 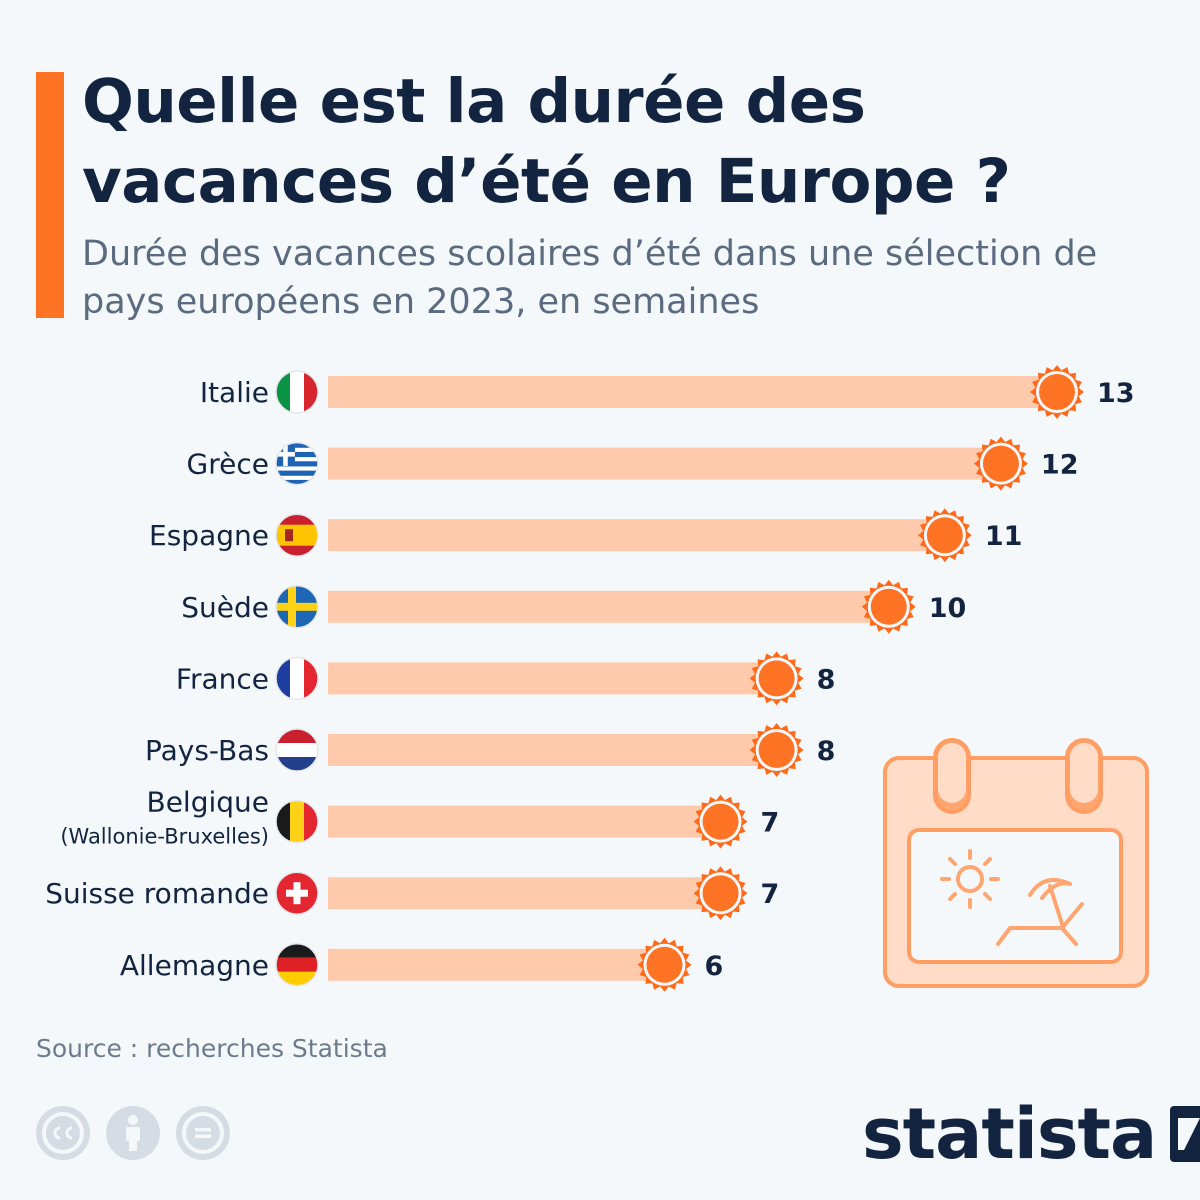 What do you see at coordinates (1009, 1134) in the screenshot?
I see `logo-text: statista` at bounding box center [1009, 1134].